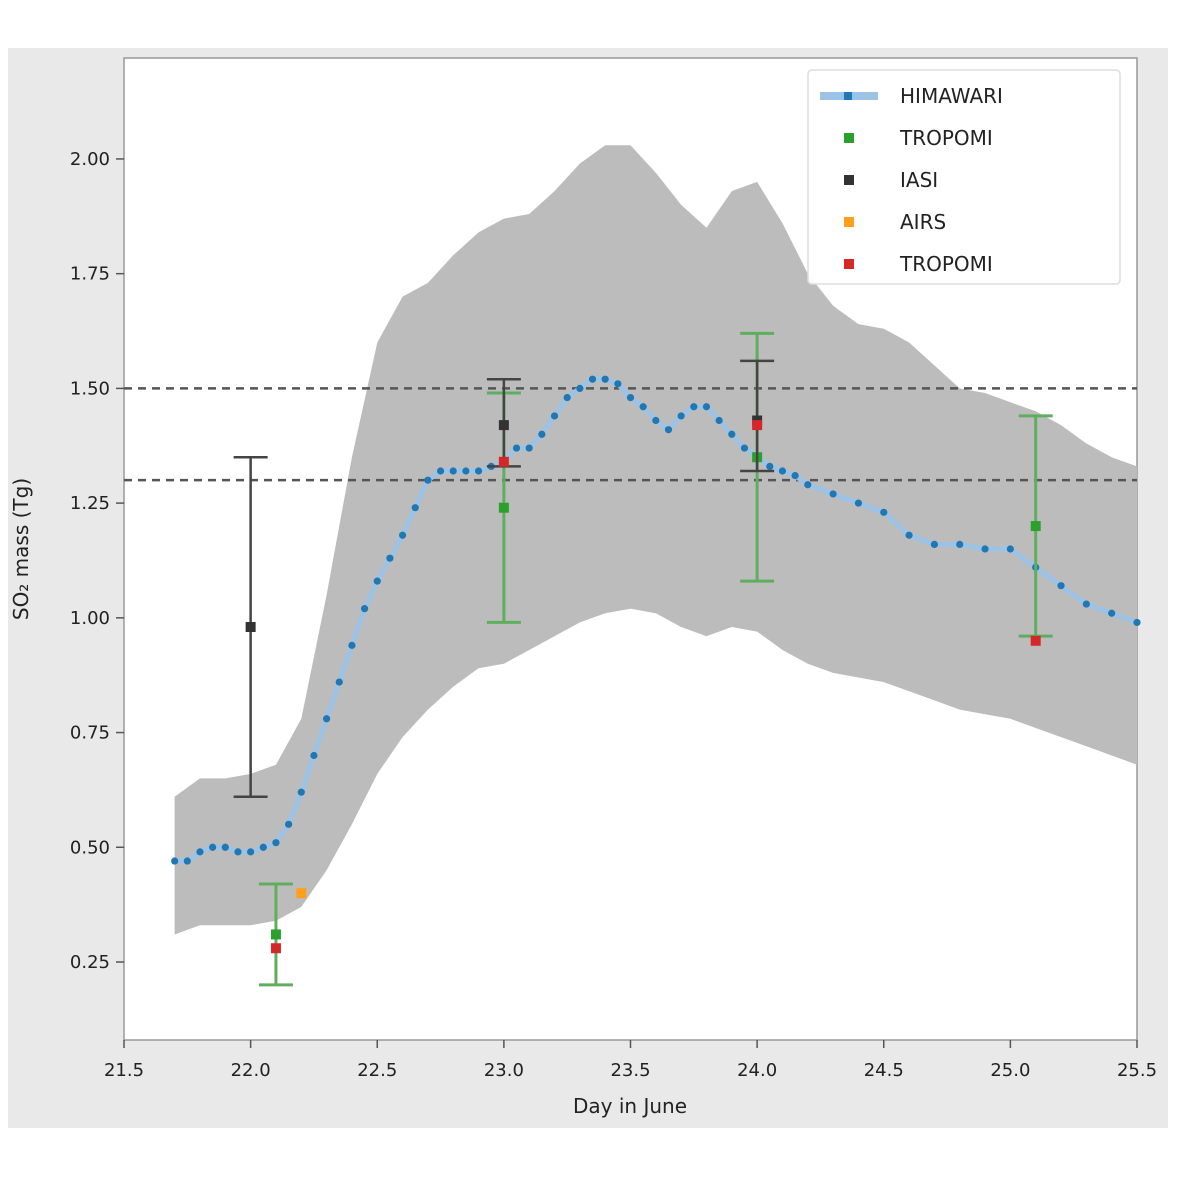  What do you see at coordinates (951, 96) in the screenshot?
I see `legend-label: HIMAWARI` at bounding box center [951, 96].